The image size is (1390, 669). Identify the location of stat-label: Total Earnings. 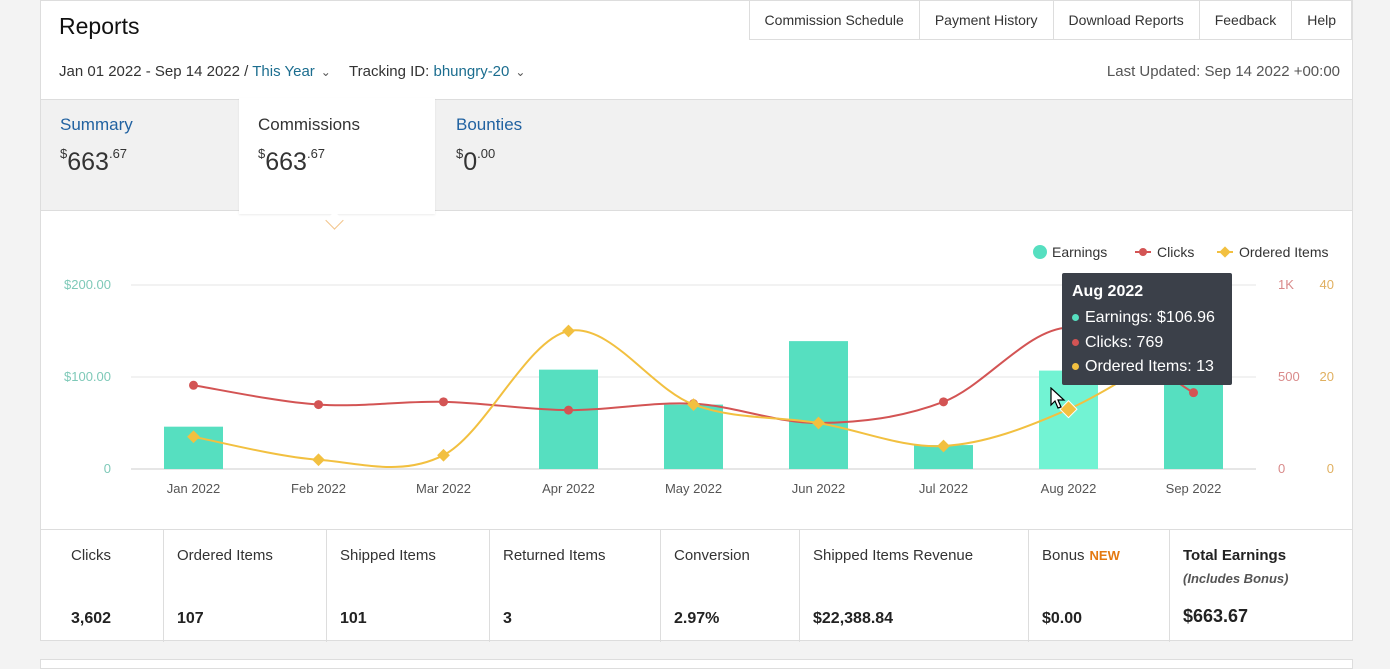
(1235, 555).